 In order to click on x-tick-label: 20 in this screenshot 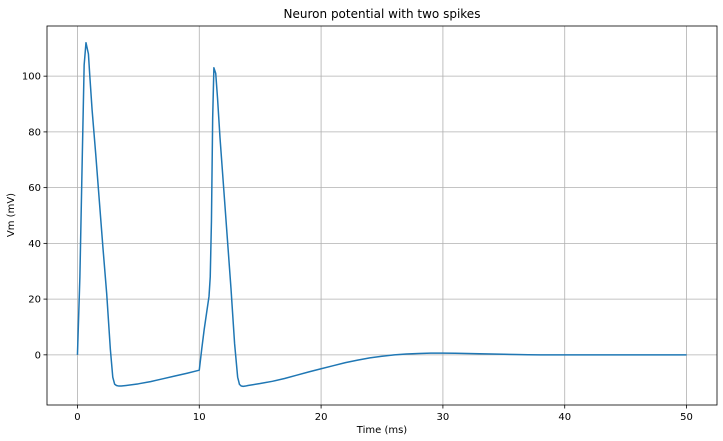, I will do `click(321, 417)`.